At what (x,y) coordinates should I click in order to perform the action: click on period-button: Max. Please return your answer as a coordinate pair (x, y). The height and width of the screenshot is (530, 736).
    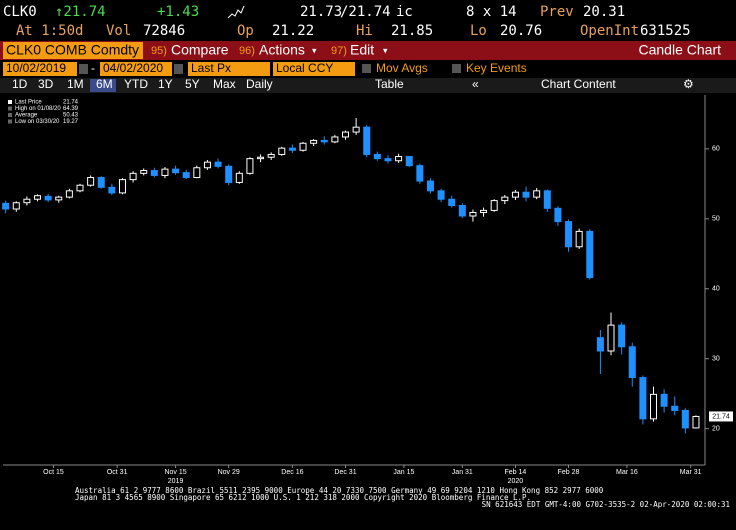
    Looking at the image, I should click on (224, 84).